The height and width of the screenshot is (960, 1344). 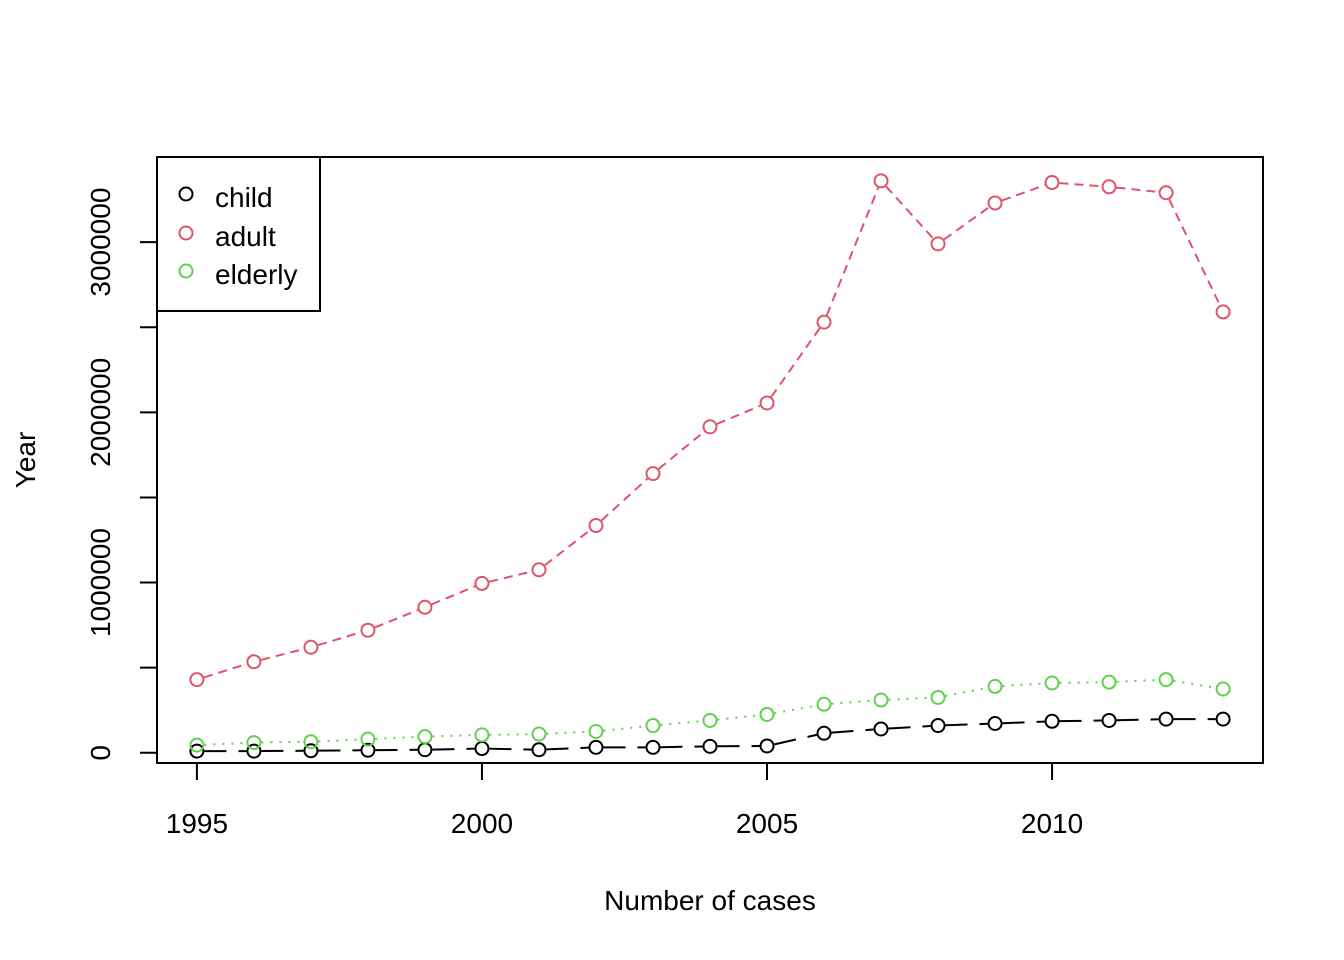 I want to click on series-elderly, so click(x=710, y=712).